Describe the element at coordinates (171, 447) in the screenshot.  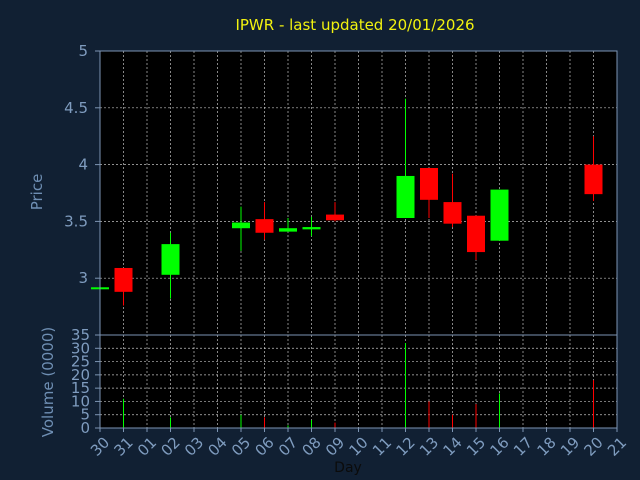
I see `x-tick-label: 02` at that location.